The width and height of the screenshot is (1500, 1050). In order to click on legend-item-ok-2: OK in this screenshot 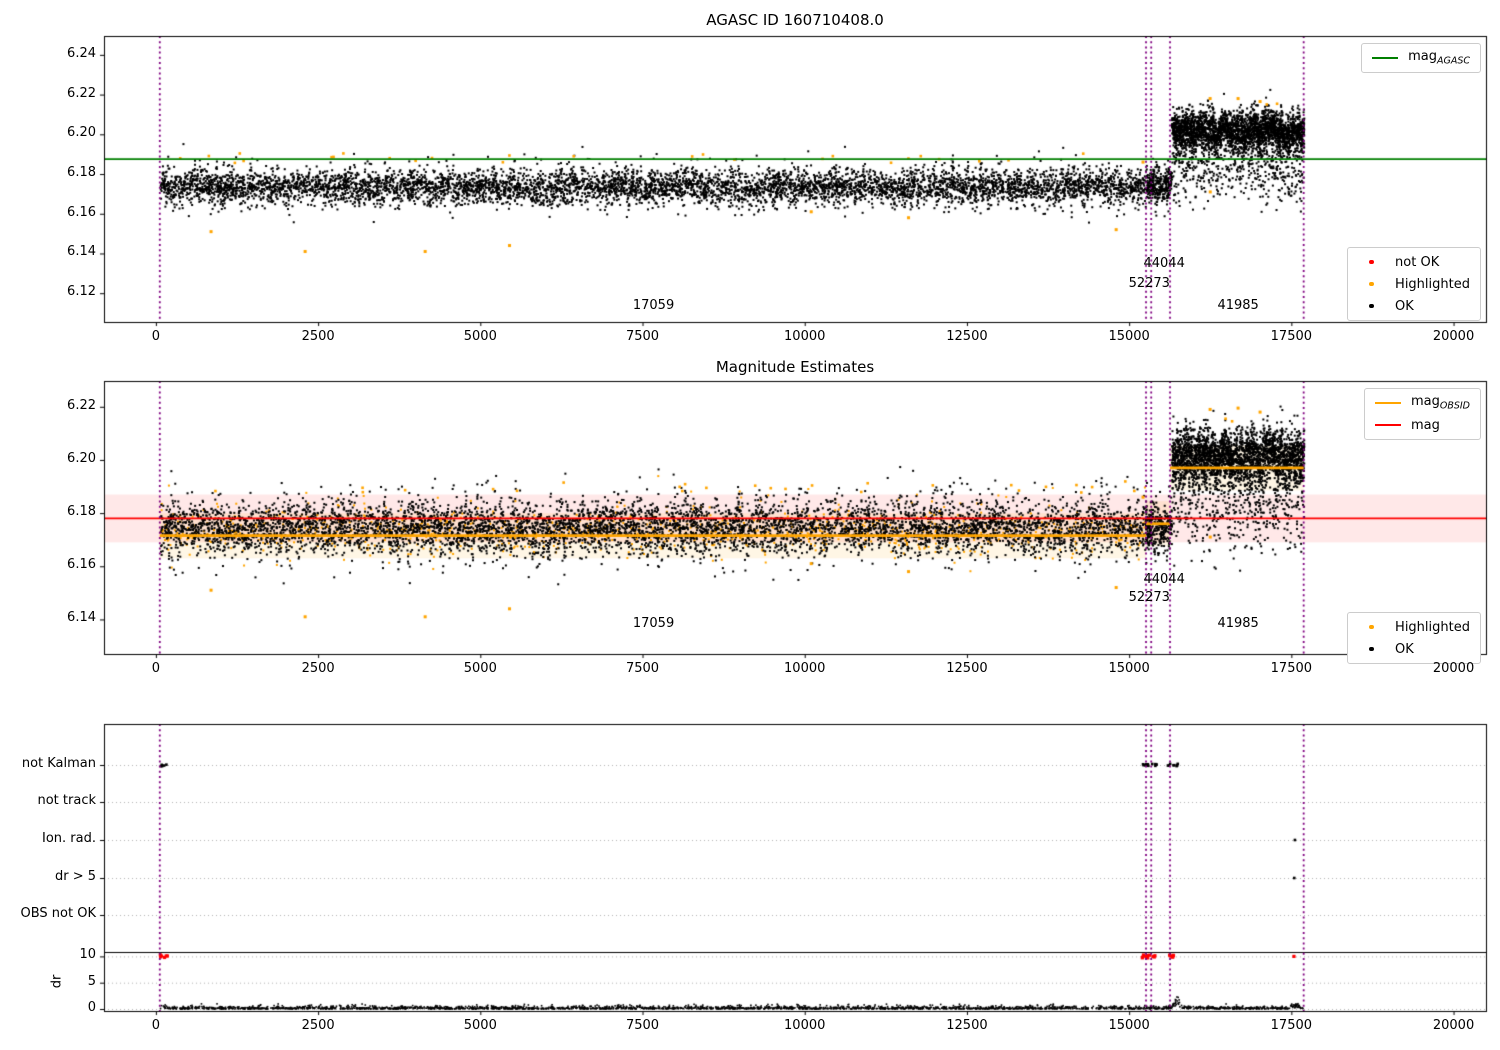, I will do `click(1414, 649)`.